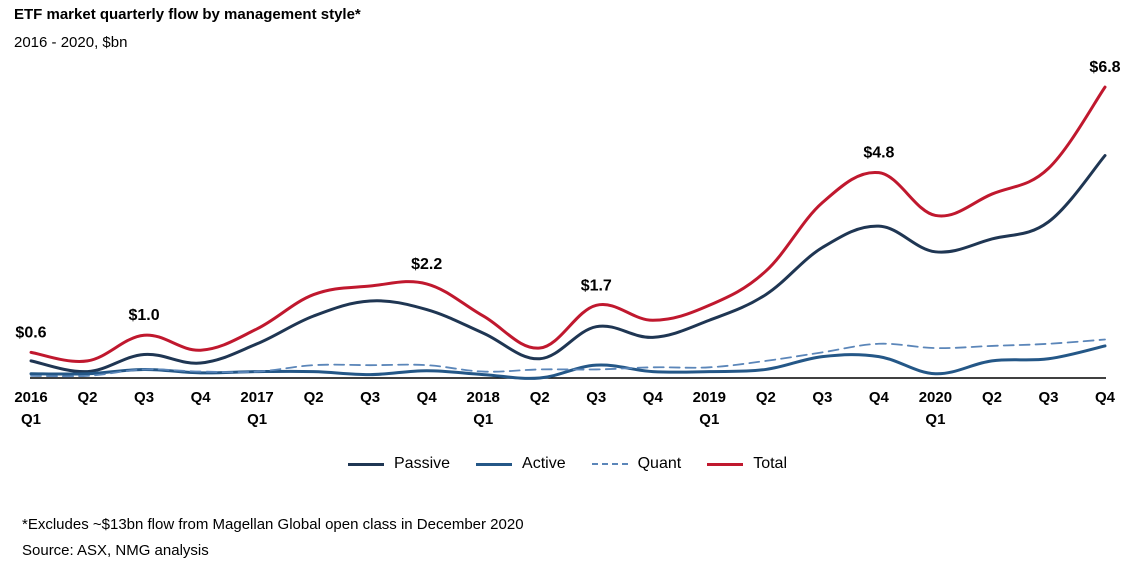 The height and width of the screenshot is (574, 1135). I want to click on data-label: $0.6, so click(30, 332).